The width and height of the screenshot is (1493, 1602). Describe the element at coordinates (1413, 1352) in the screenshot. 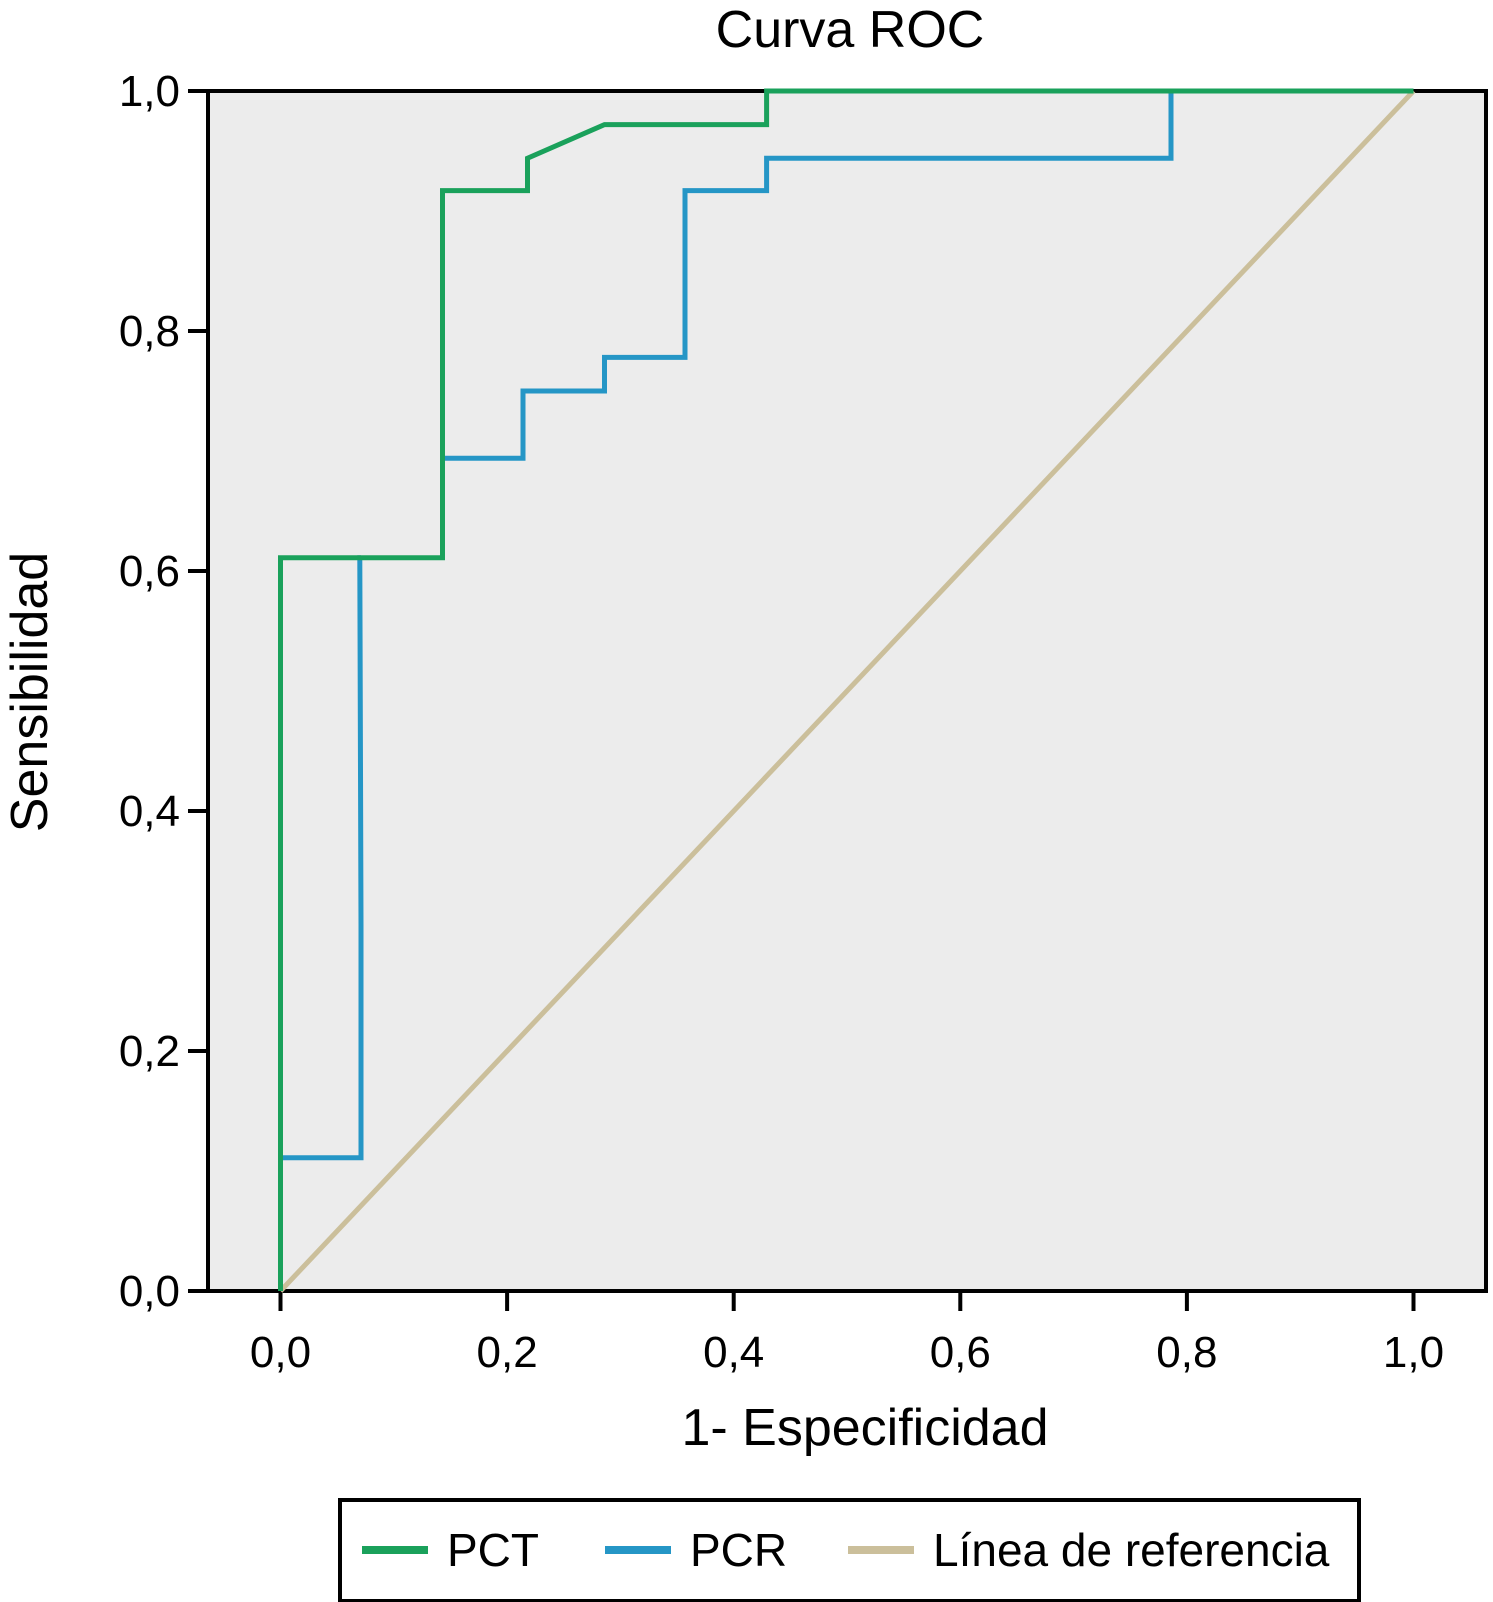

I see `x-tick-label: 1,0` at that location.